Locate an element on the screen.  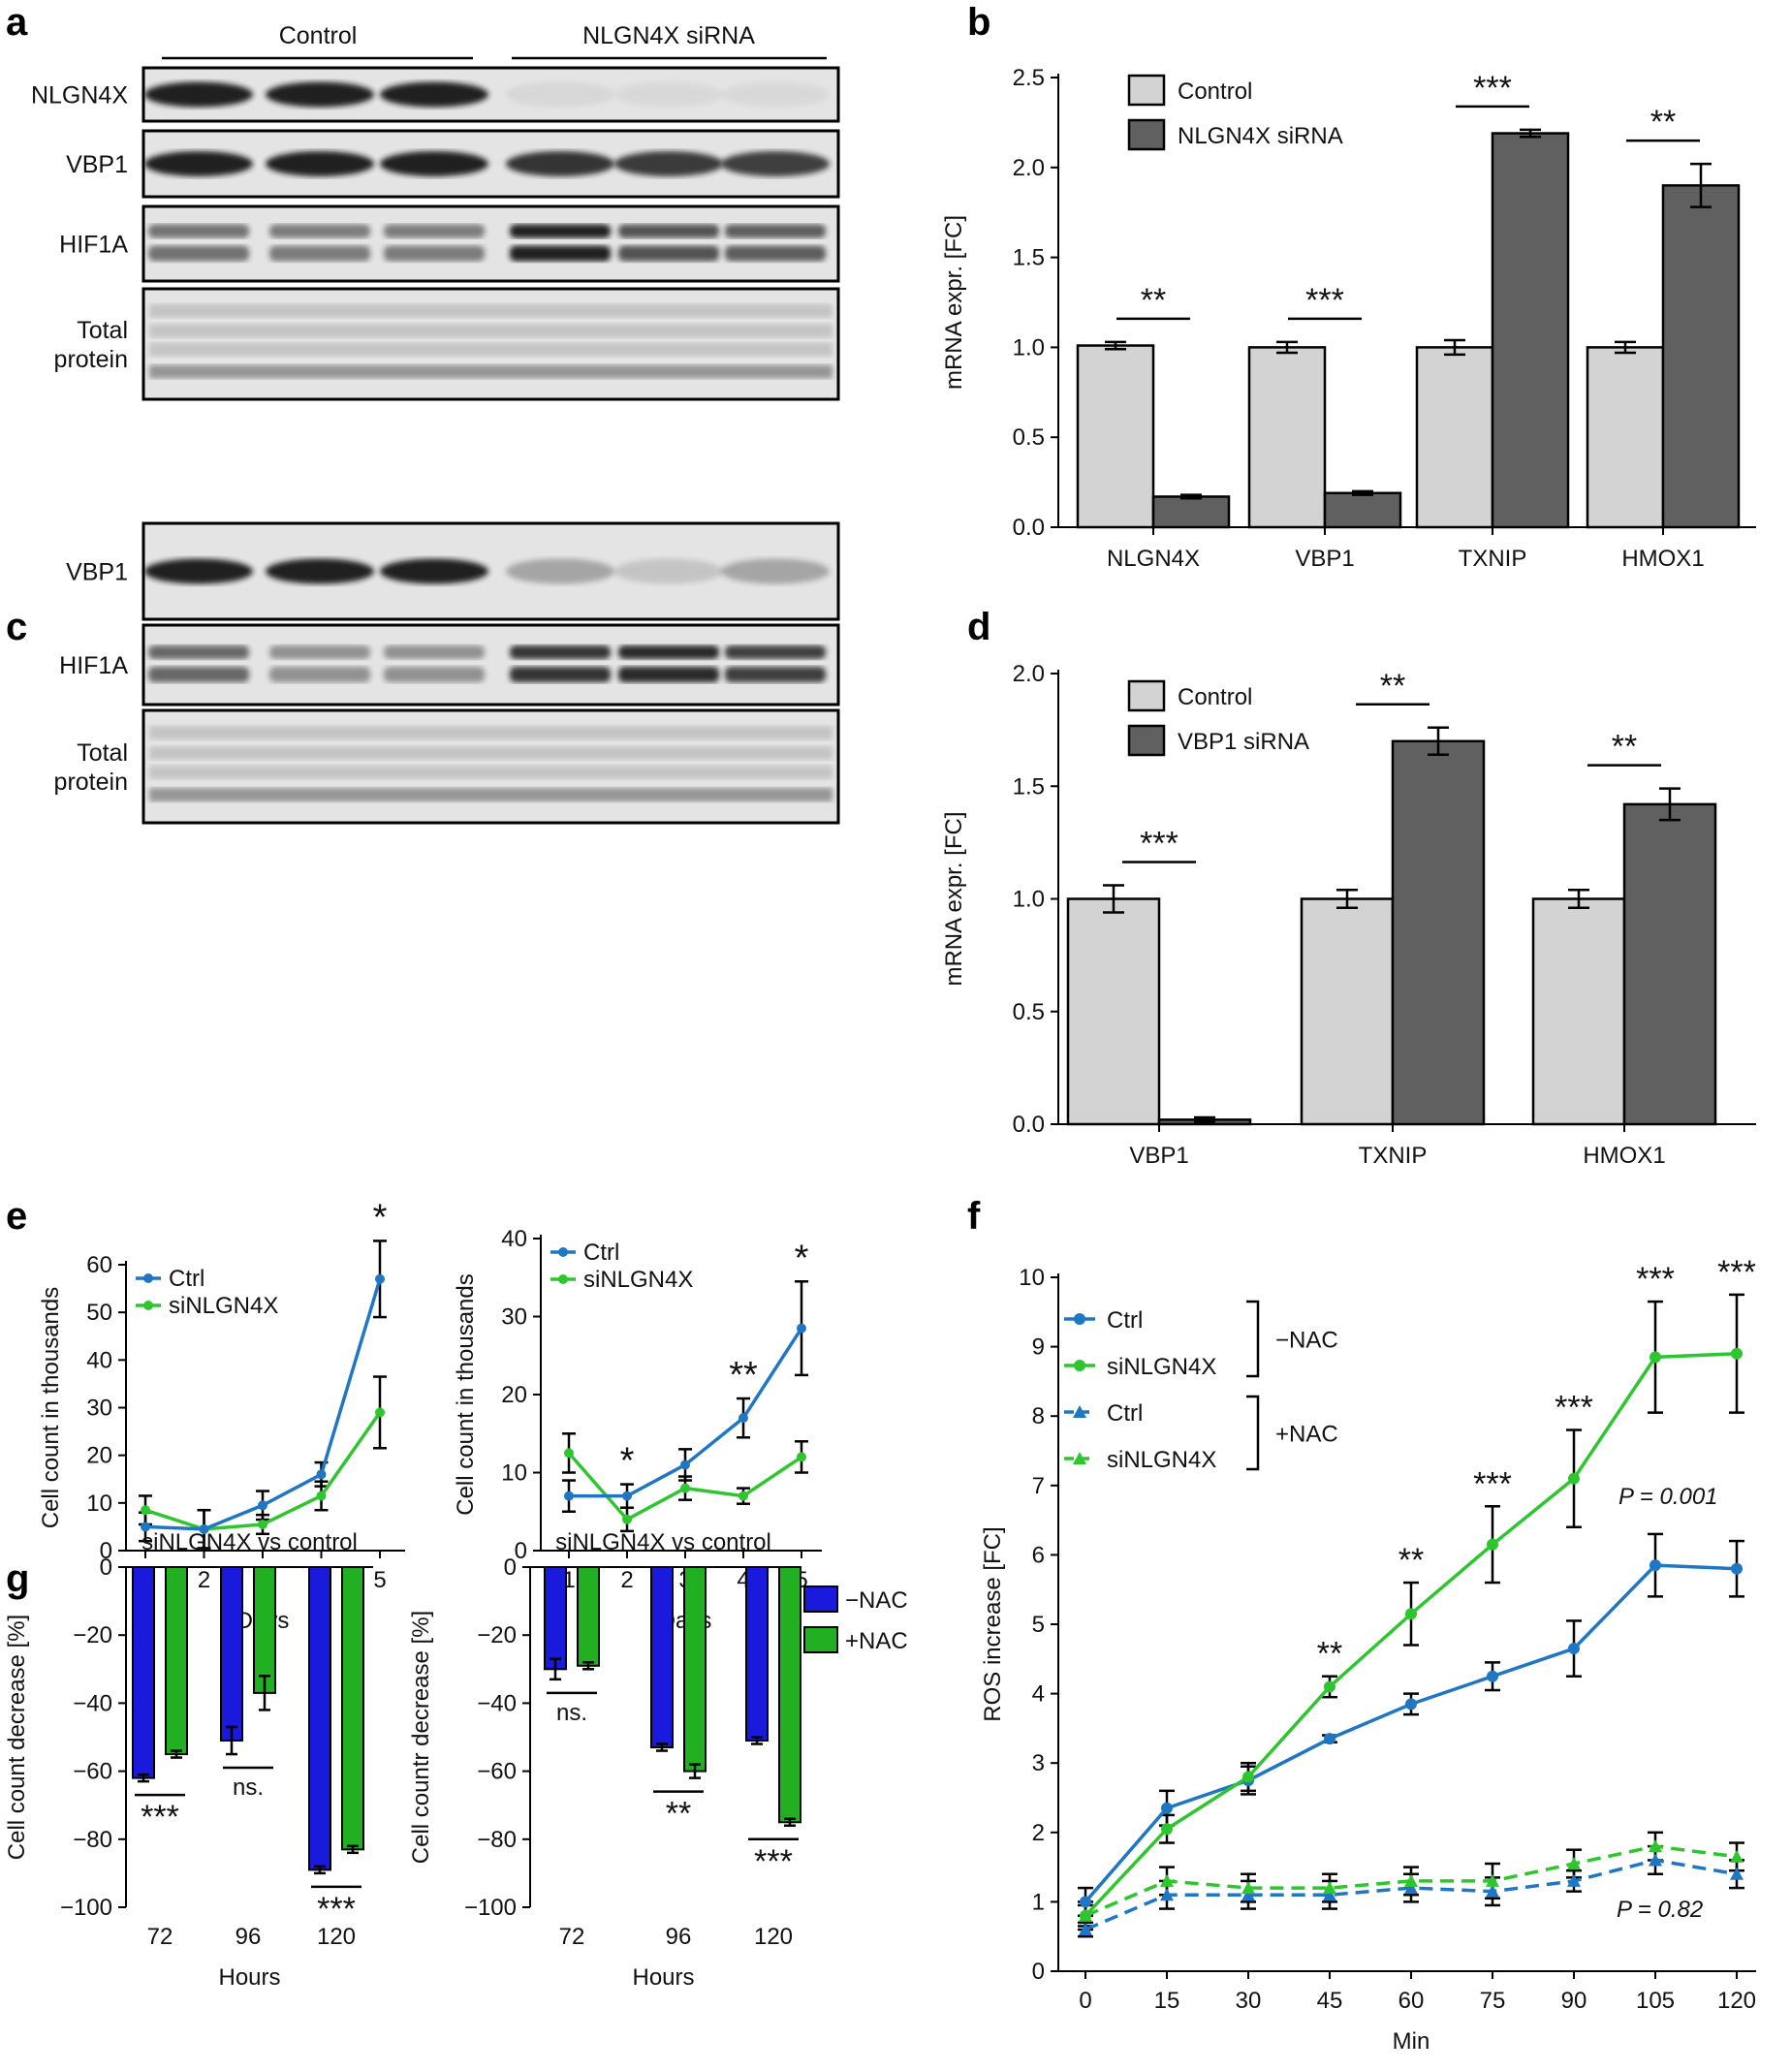
y-tick-label: 2.0 is located at coordinates (1029, 674).